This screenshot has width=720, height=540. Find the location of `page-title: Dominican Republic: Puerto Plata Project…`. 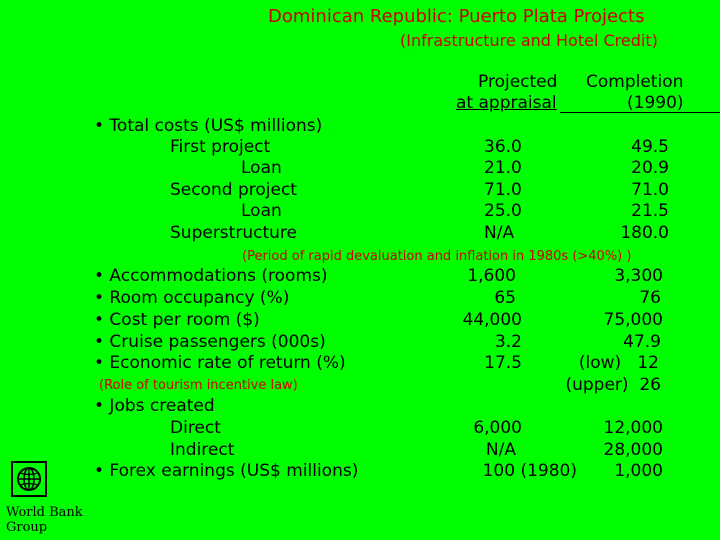

page-title: Dominican Republic: Puerto Plata Project… is located at coordinates (456, 16).